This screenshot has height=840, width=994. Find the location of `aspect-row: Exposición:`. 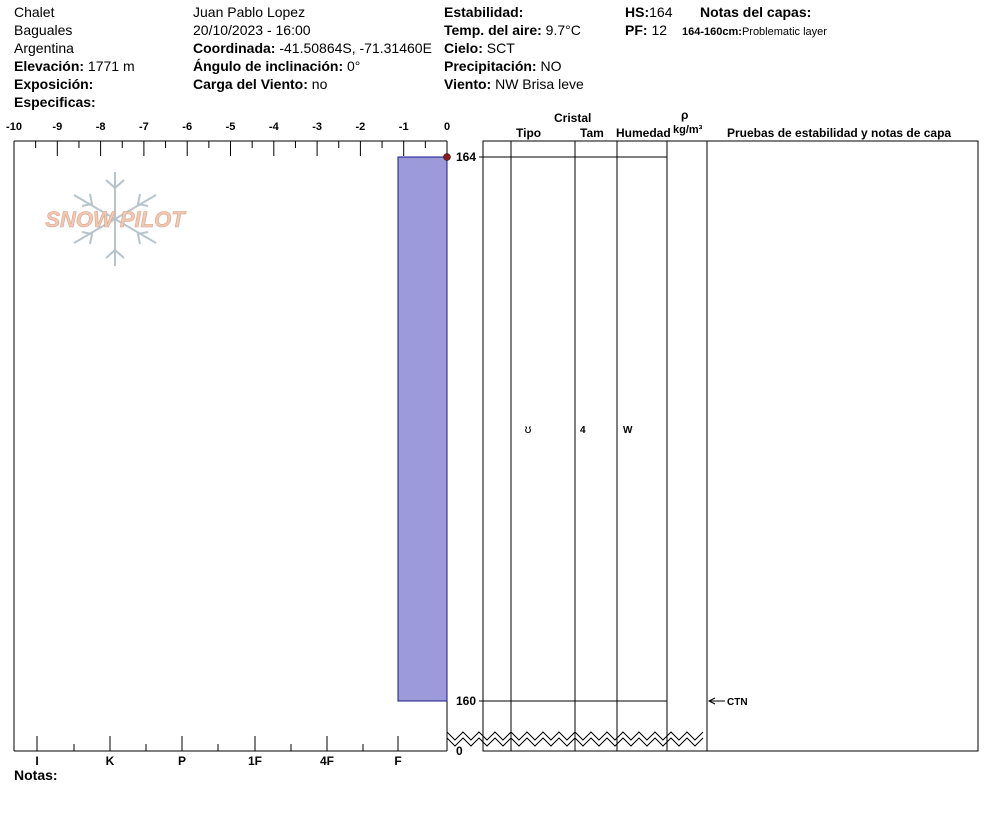

aspect-row: Exposición: is located at coordinates (53, 84).